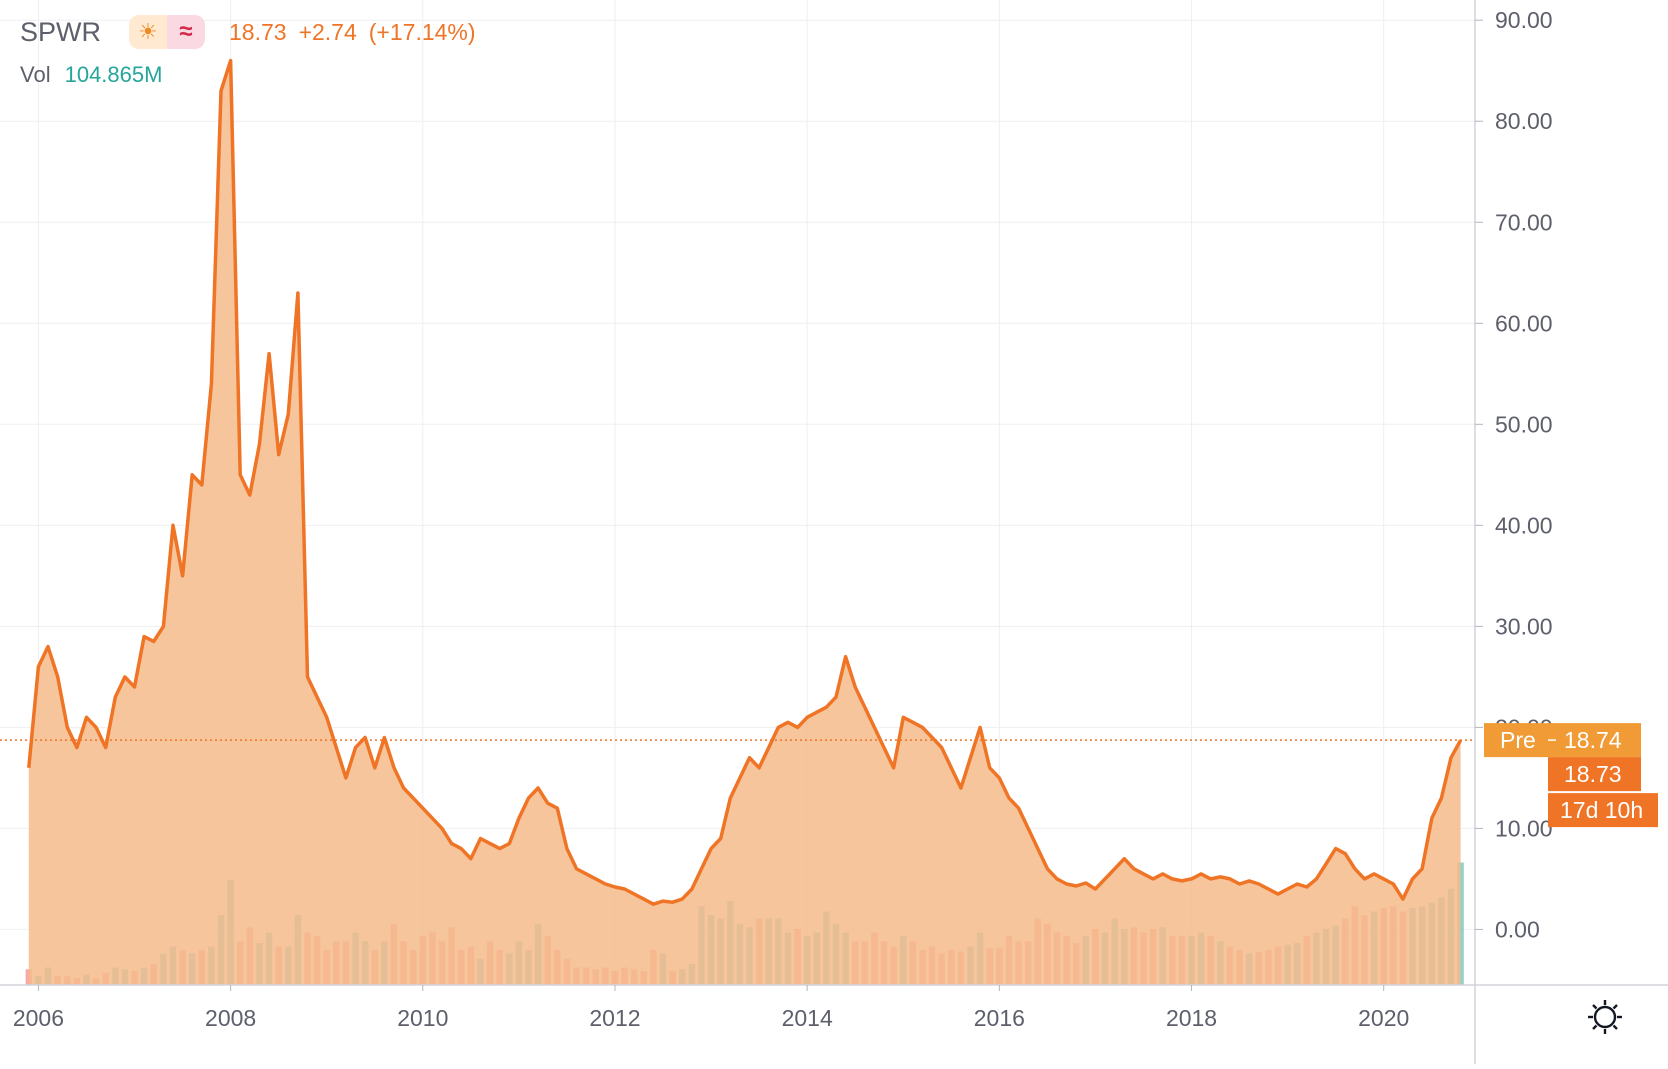 This screenshot has width=1668, height=1069. I want to click on volume-value: 104.865M, so click(113, 74).